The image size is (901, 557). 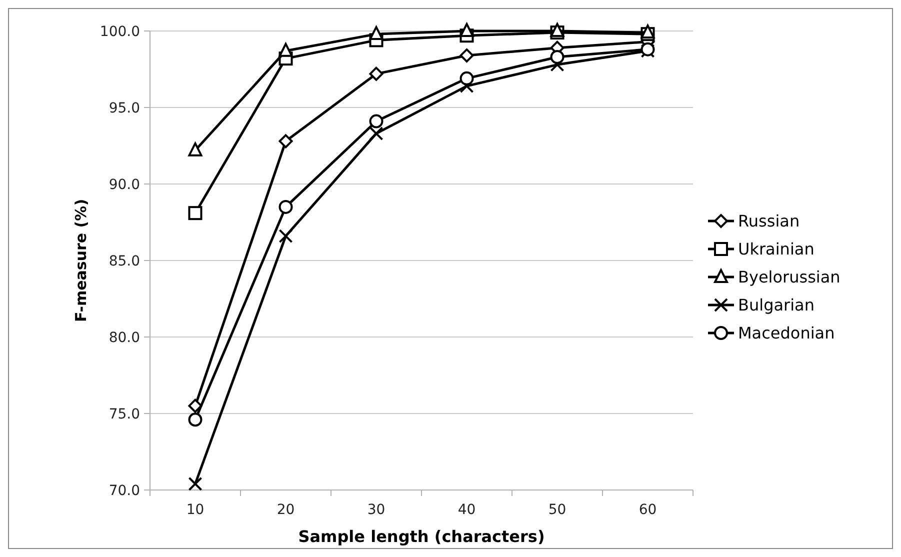 What do you see at coordinates (124, 108) in the screenshot?
I see `y-tick-label: 95.0` at bounding box center [124, 108].